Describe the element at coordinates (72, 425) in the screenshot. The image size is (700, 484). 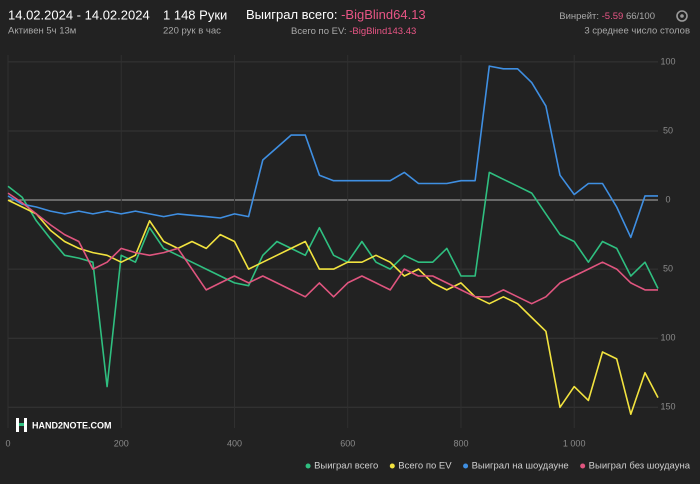
I see `logo-text: HAND2NOTE.COM` at that location.